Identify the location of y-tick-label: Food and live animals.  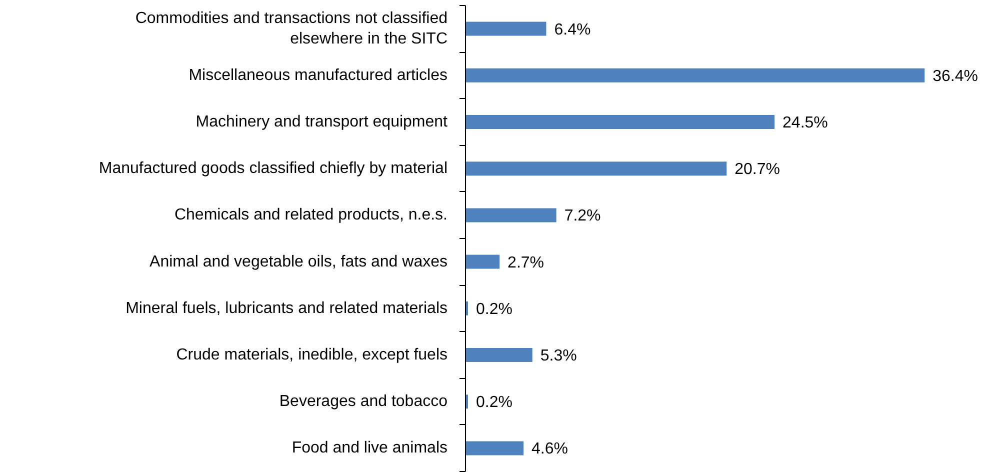
(370, 448).